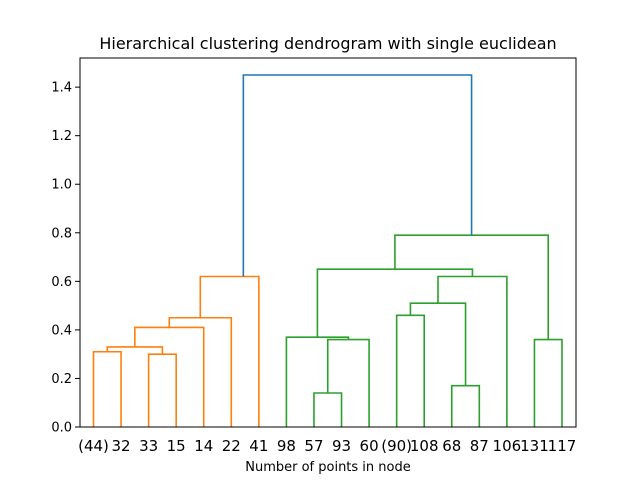 Image resolution: width=640 pixels, height=480 pixels. Describe the element at coordinates (286, 446) in the screenshot. I see `leaf-label: 98` at that location.